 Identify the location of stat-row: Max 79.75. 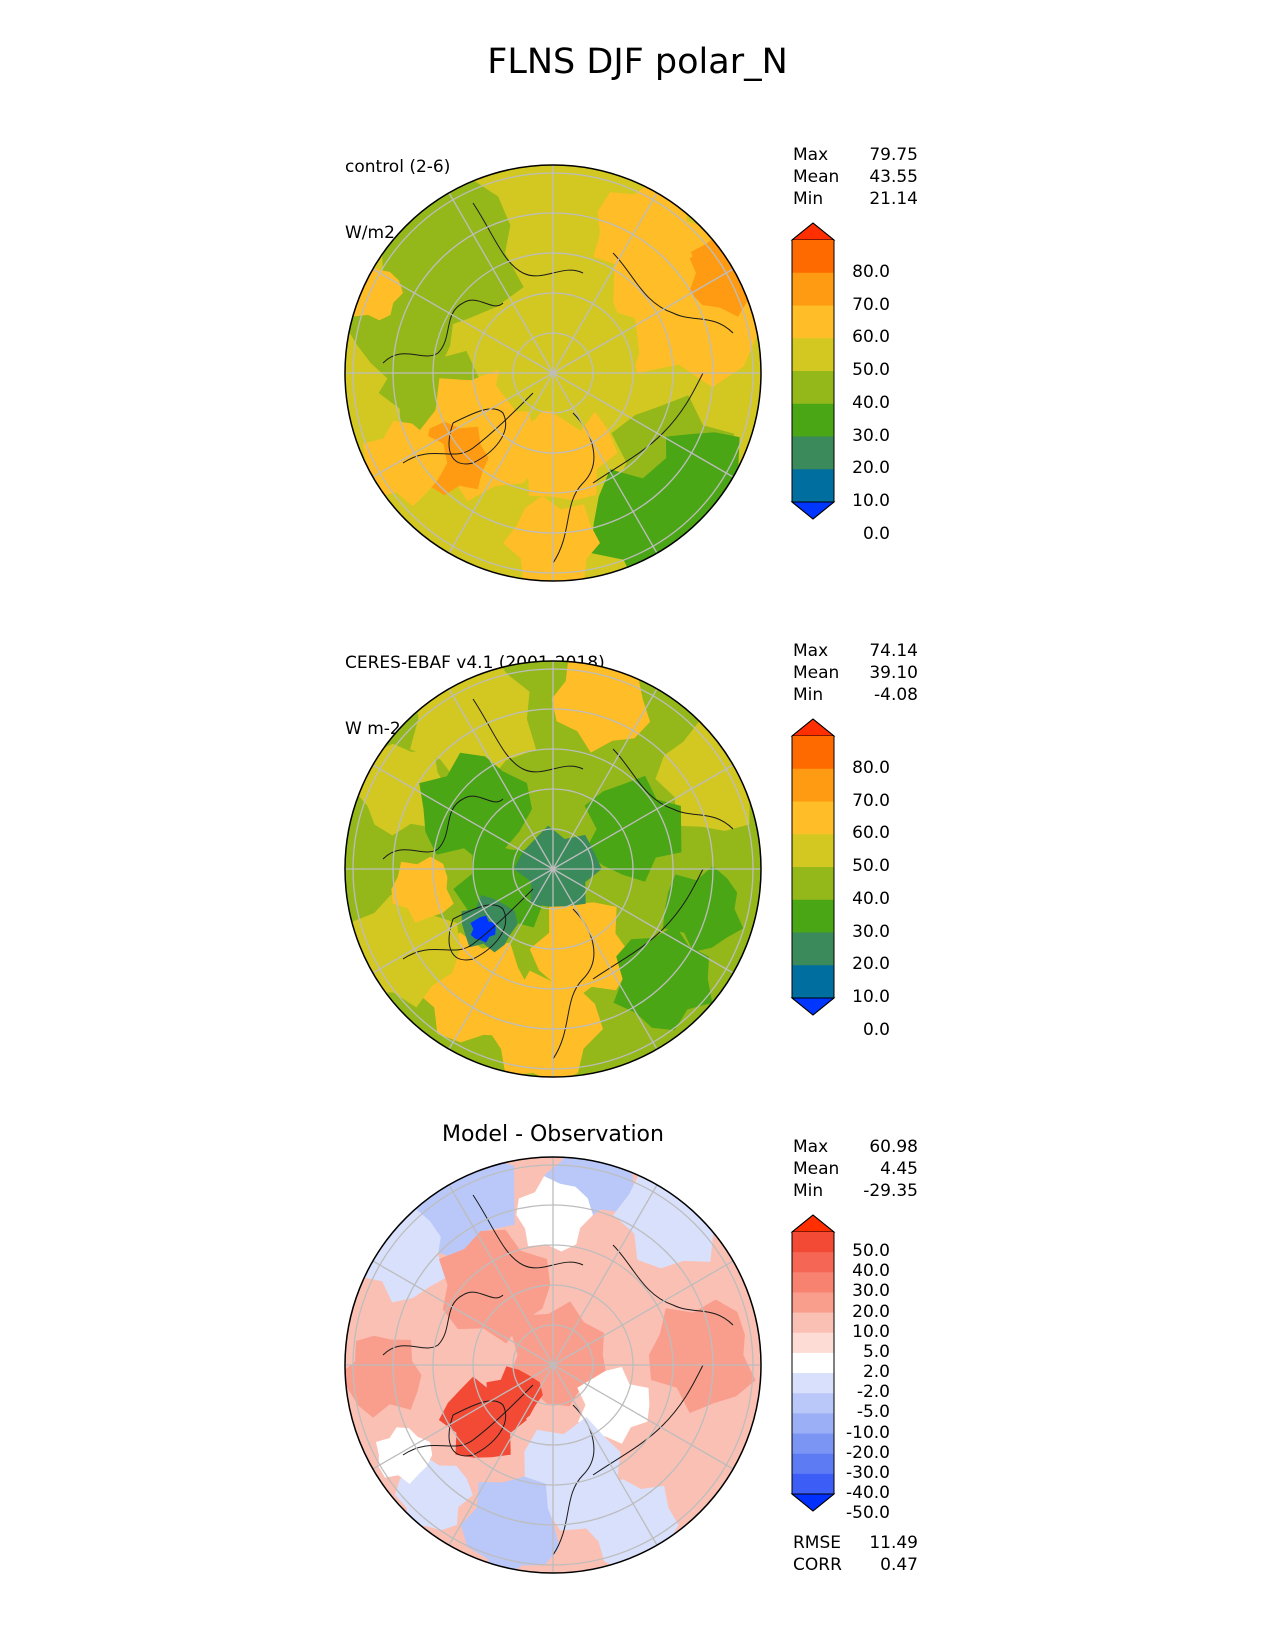
(855, 155).